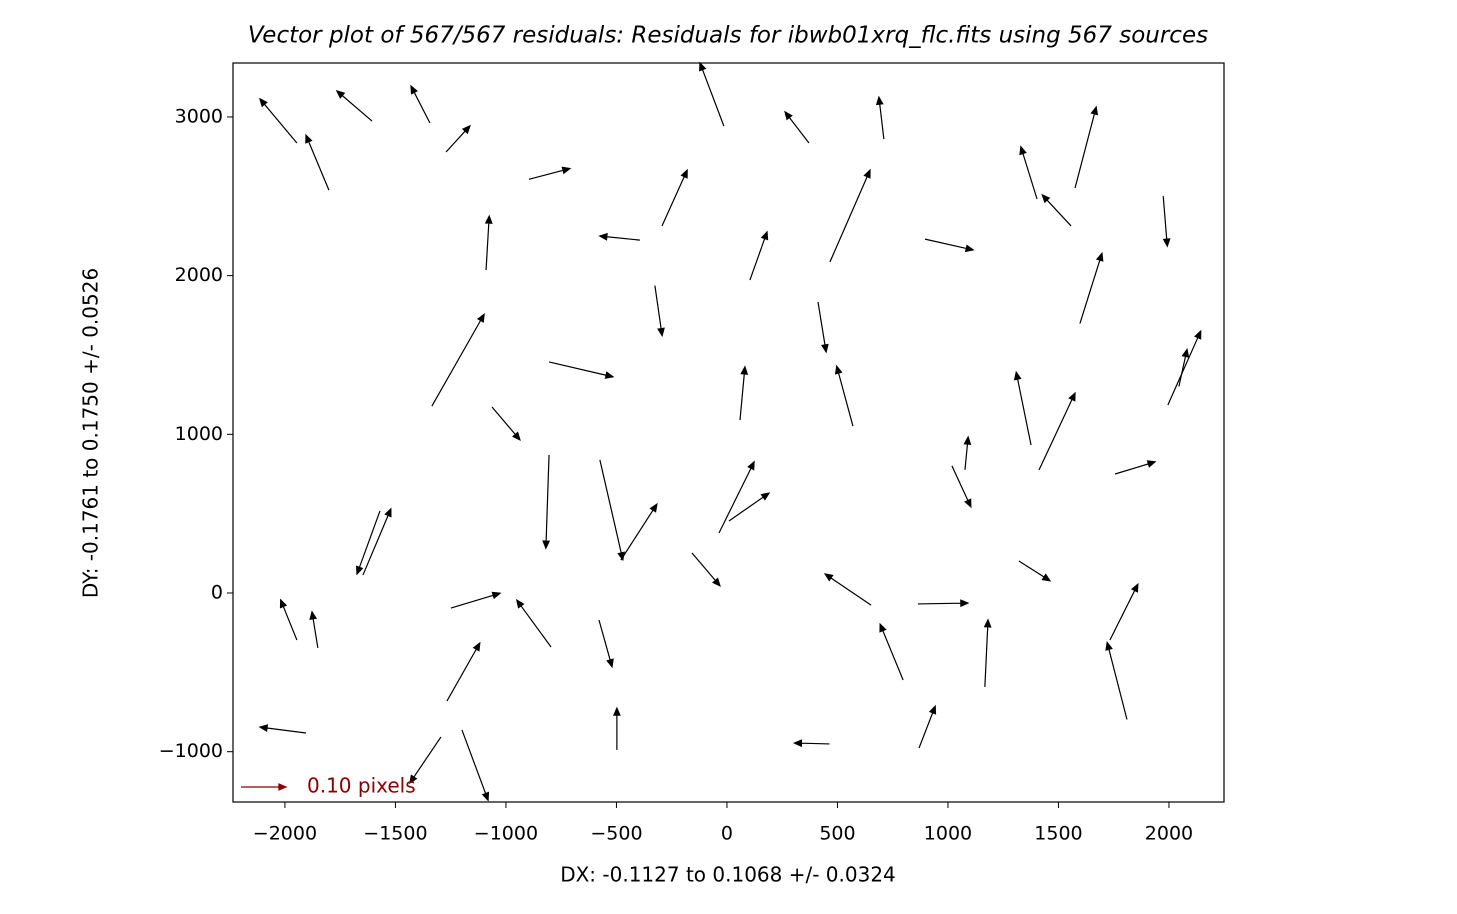 This screenshot has width=1457, height=914. Describe the element at coordinates (1169, 834) in the screenshot. I see `x-tick-label: 2000` at that location.